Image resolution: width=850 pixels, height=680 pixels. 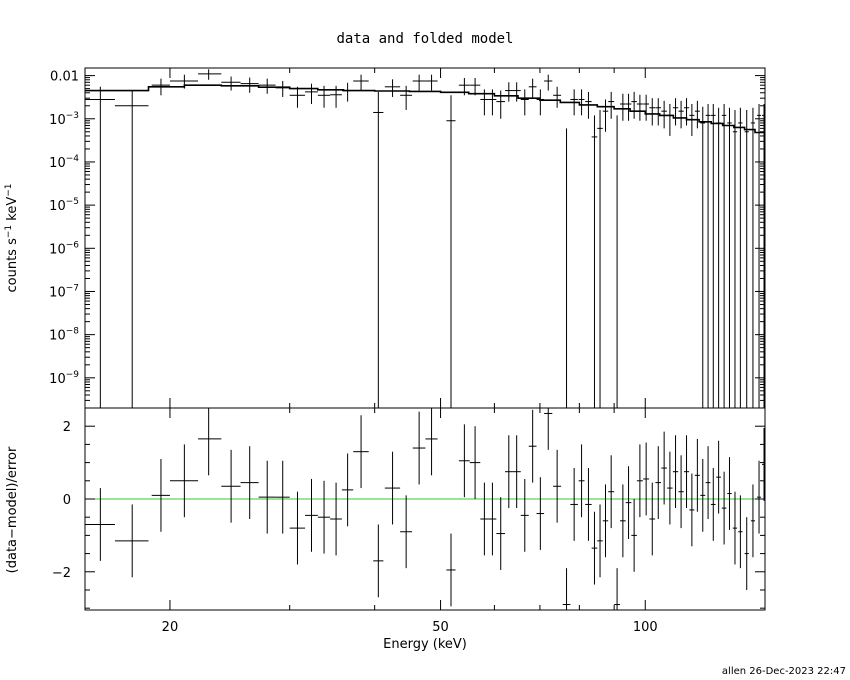 What do you see at coordinates (425, 109) in the screenshot?
I see `model-step-line` at bounding box center [425, 109].